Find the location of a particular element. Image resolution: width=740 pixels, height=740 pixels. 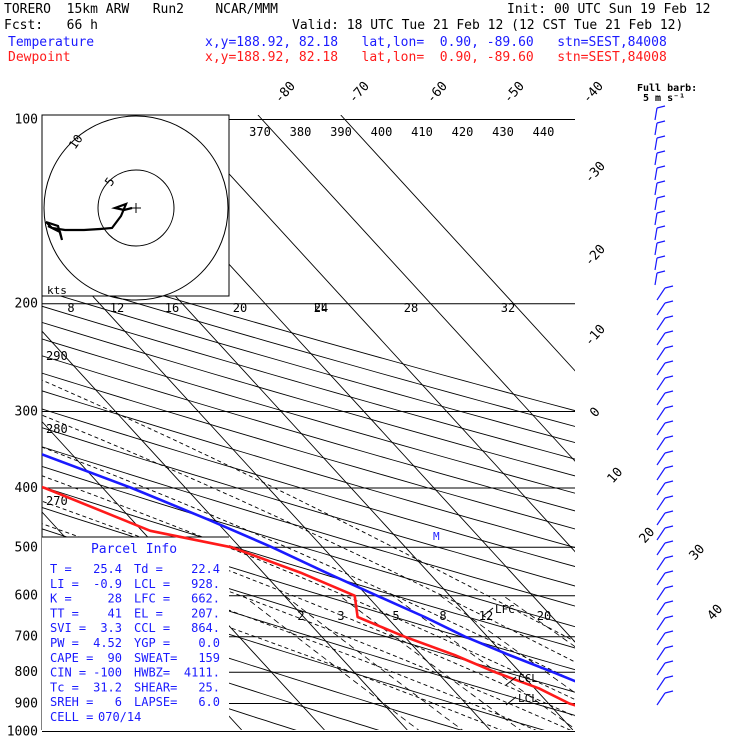

parcel-field-value: -100 is located at coordinates (107, 673).